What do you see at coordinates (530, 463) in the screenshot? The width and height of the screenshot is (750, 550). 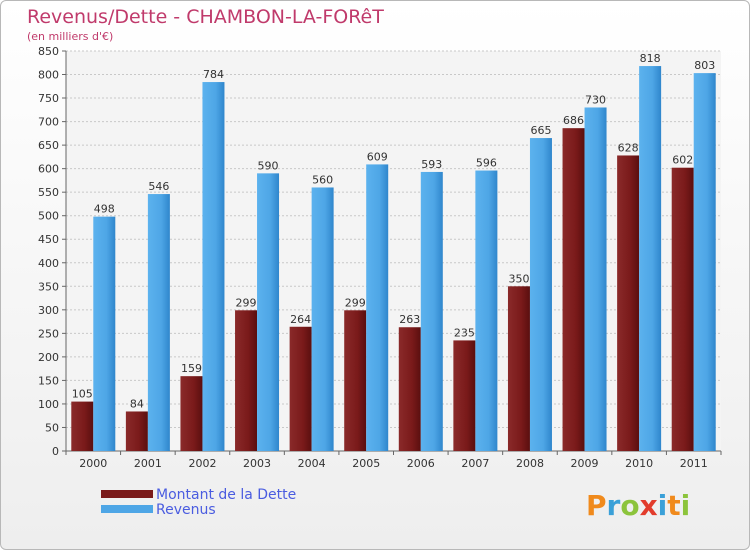 I see `x-tick-label: 2008` at bounding box center [530, 463].